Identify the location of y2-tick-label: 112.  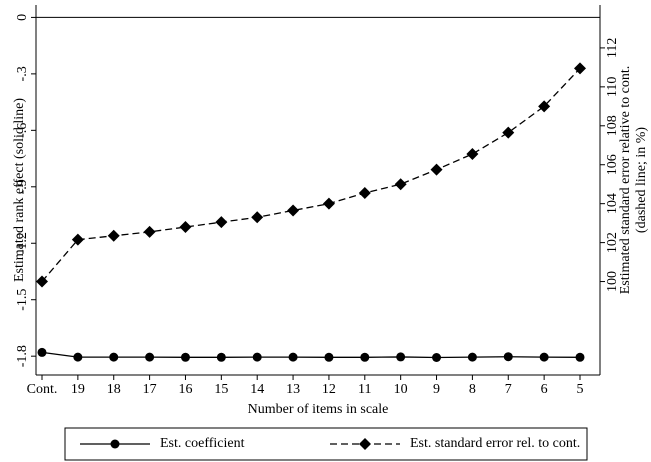
(612, 48).